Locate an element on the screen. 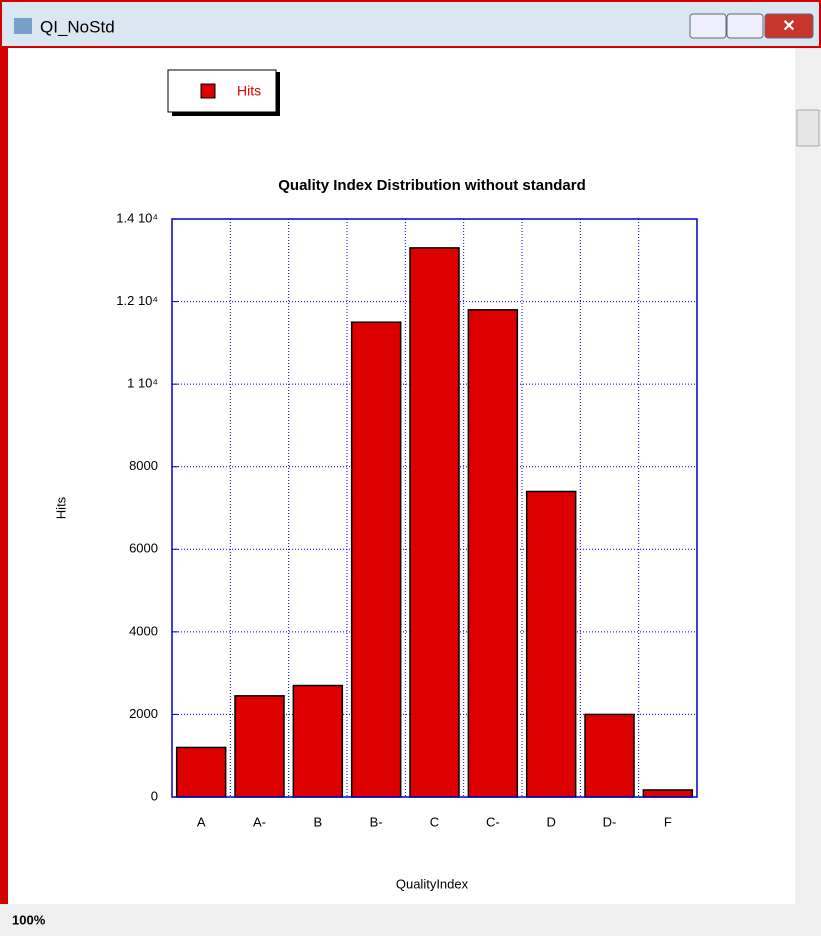  x-tick-label: B is located at coordinates (317, 821).